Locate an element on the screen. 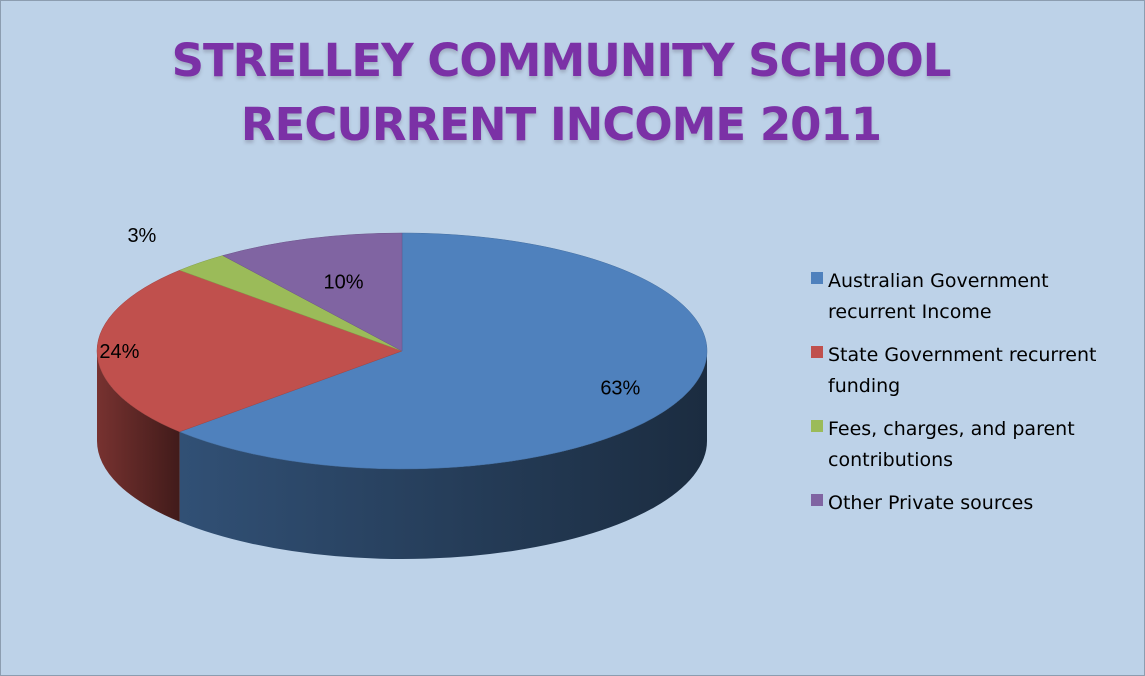 Image resolution: width=1145 pixels, height=676 pixels. legend-label: State Government recurrent funding is located at coordinates (962, 370).